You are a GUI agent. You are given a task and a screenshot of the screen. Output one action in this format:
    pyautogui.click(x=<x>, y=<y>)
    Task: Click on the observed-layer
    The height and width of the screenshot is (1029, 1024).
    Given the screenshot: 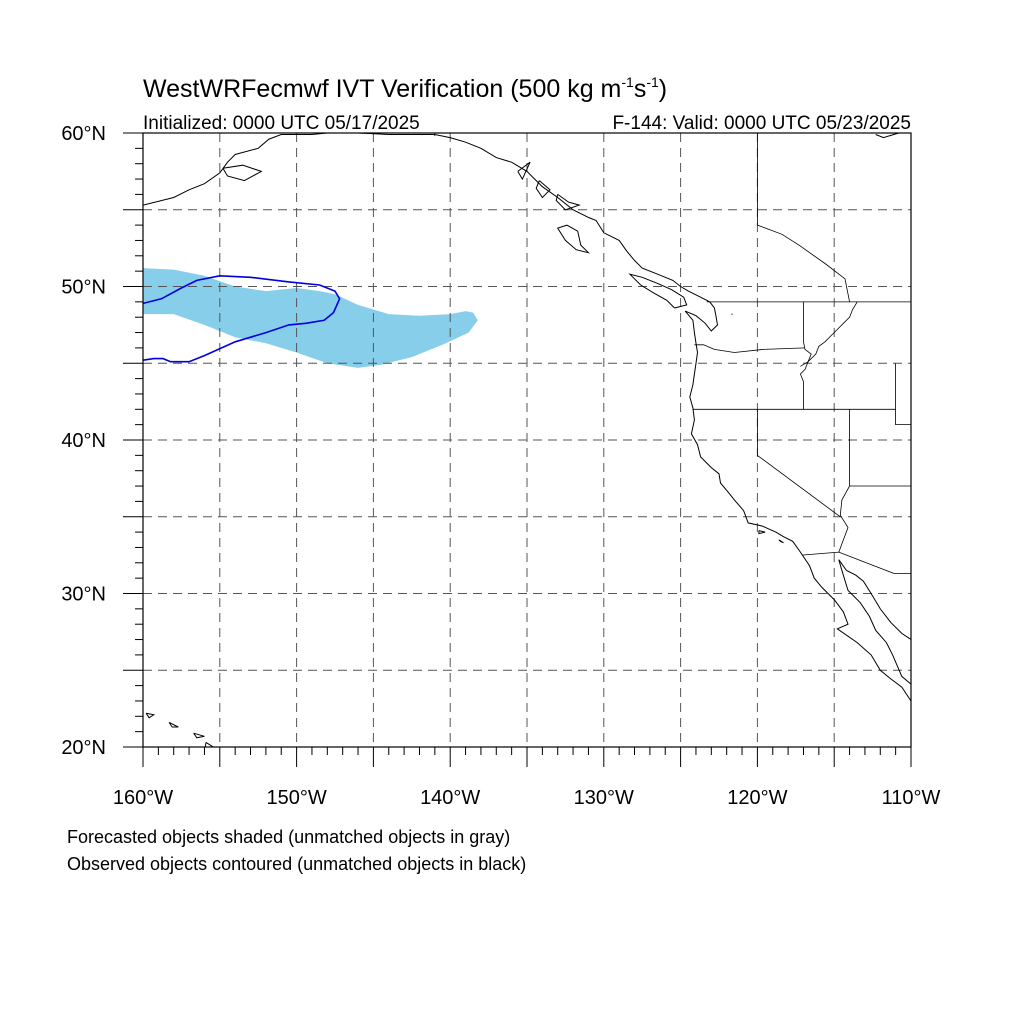 What is the action you would take?
    pyautogui.click(x=242, y=318)
    